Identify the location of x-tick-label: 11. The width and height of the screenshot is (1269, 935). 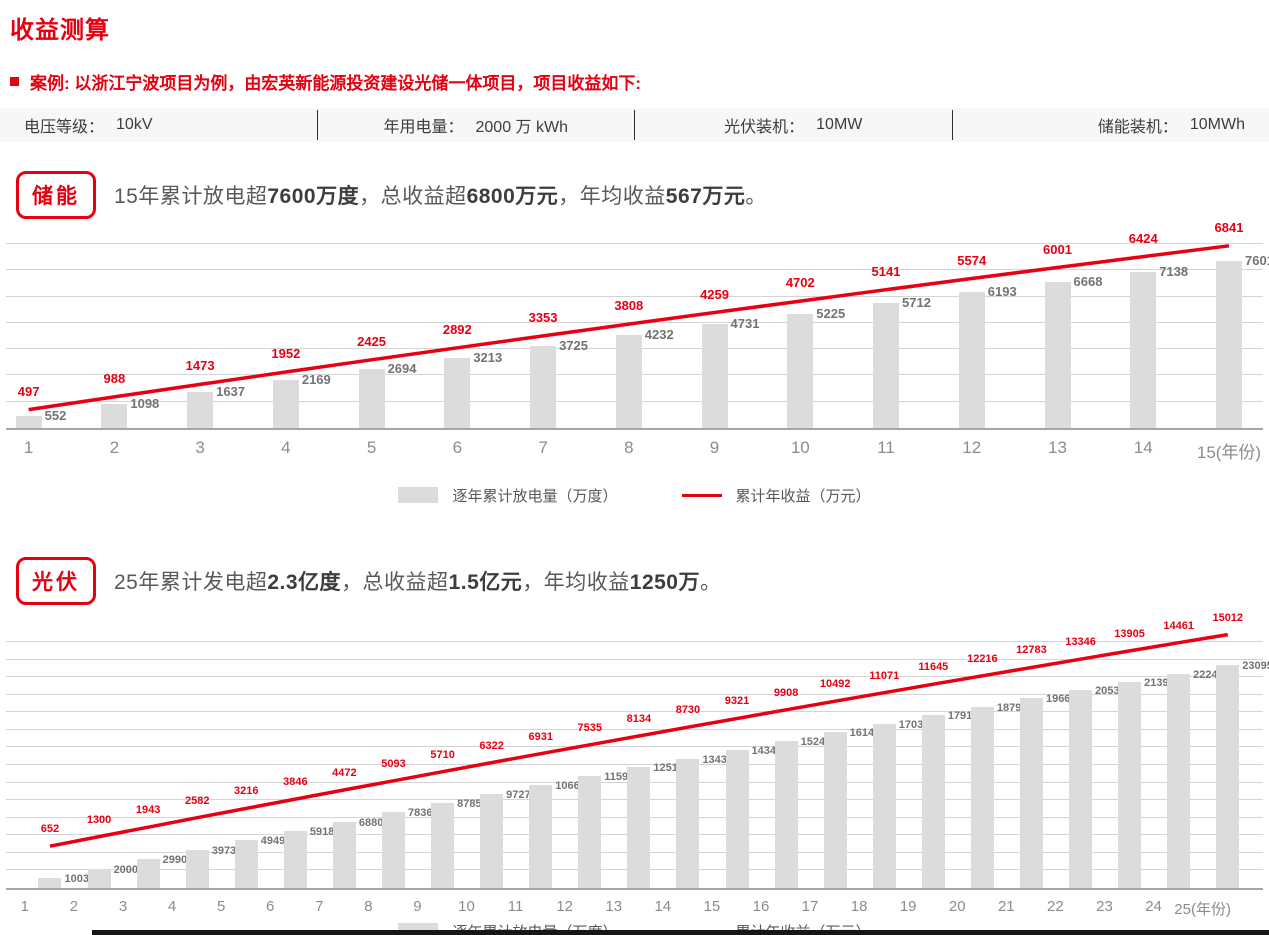
(886, 447).